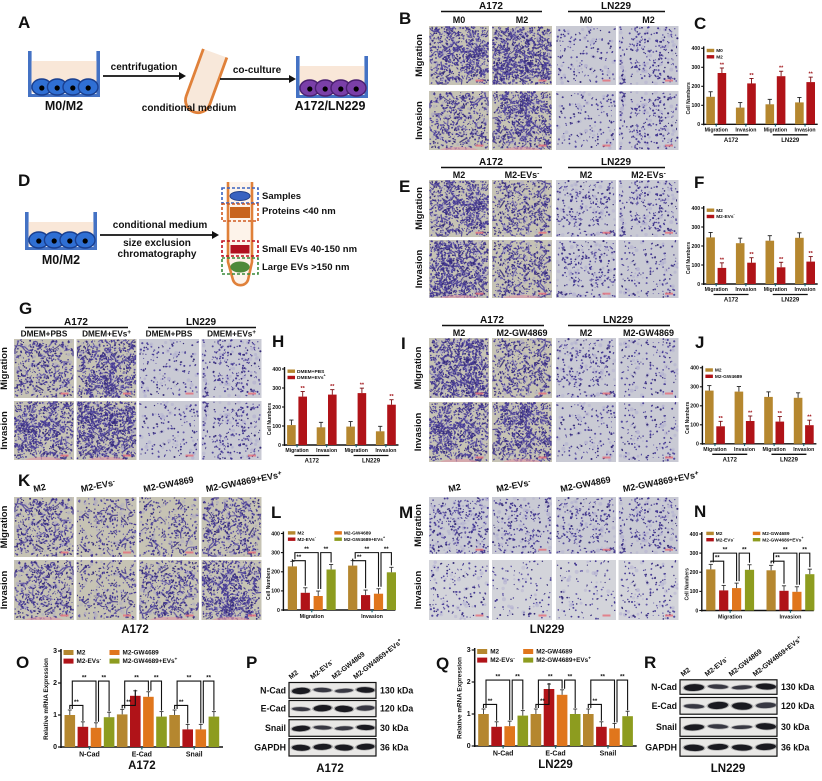 This screenshot has height=781, width=822. I want to click on svg-text: 30 kDa, so click(394, 728).